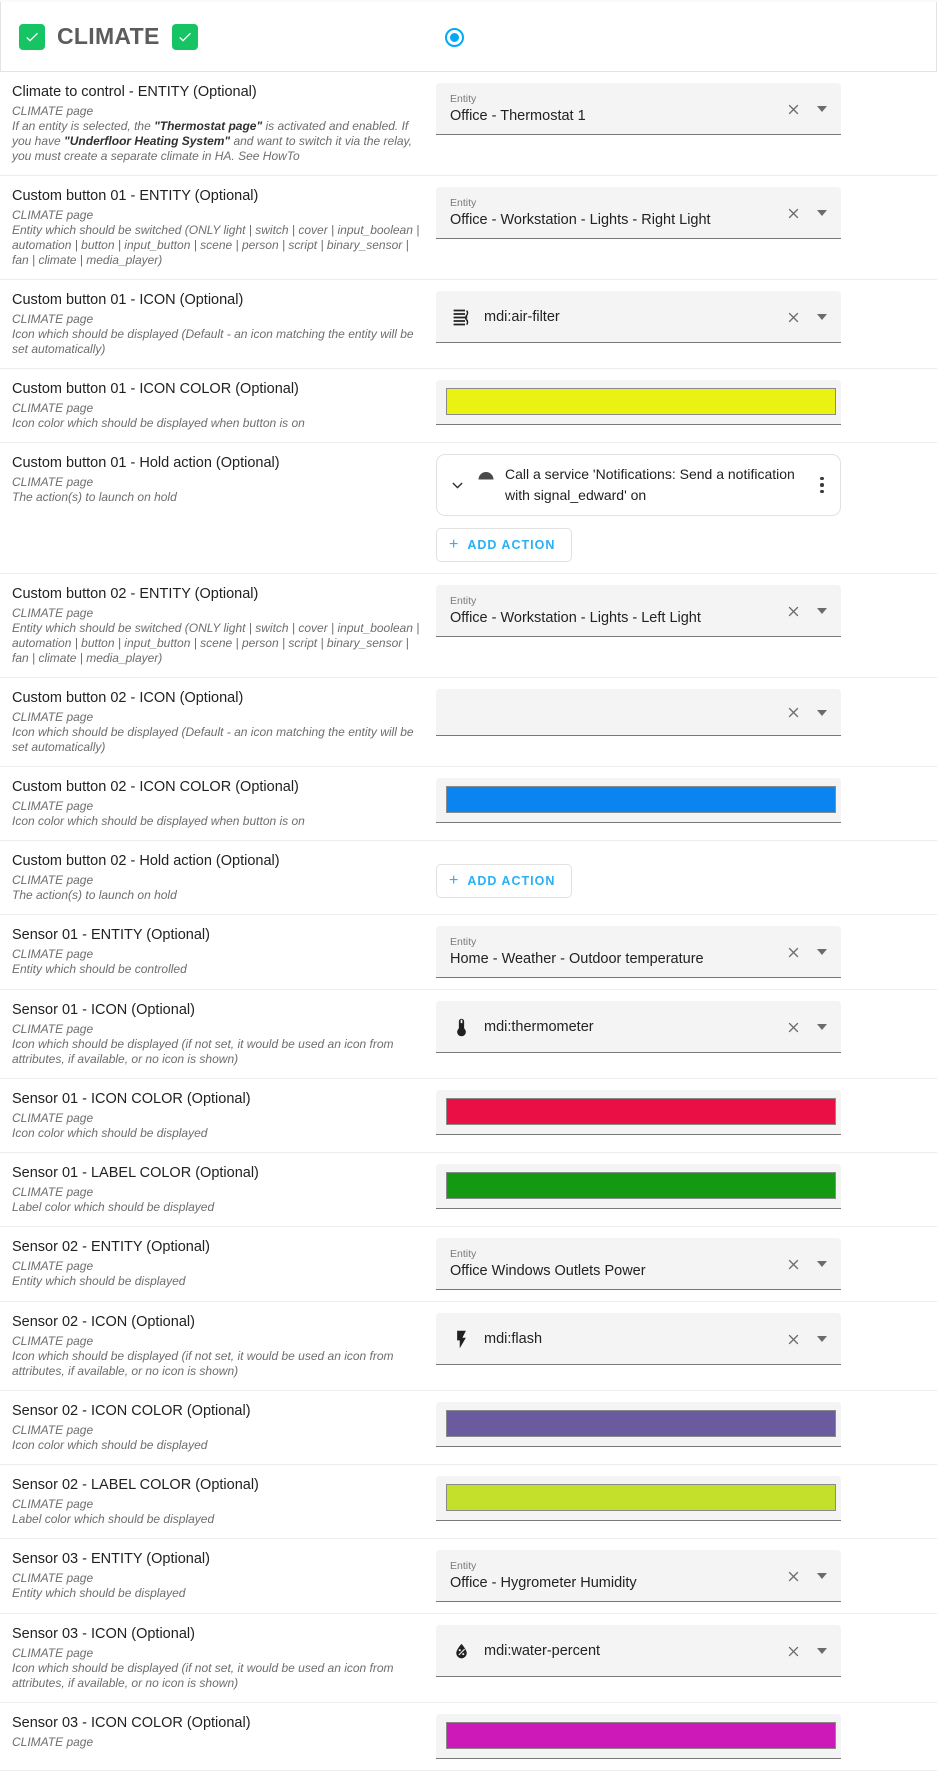 The height and width of the screenshot is (1771, 937). What do you see at coordinates (638, 1651) in the screenshot?
I see `icon-picker: mdi:water-percent` at bounding box center [638, 1651].